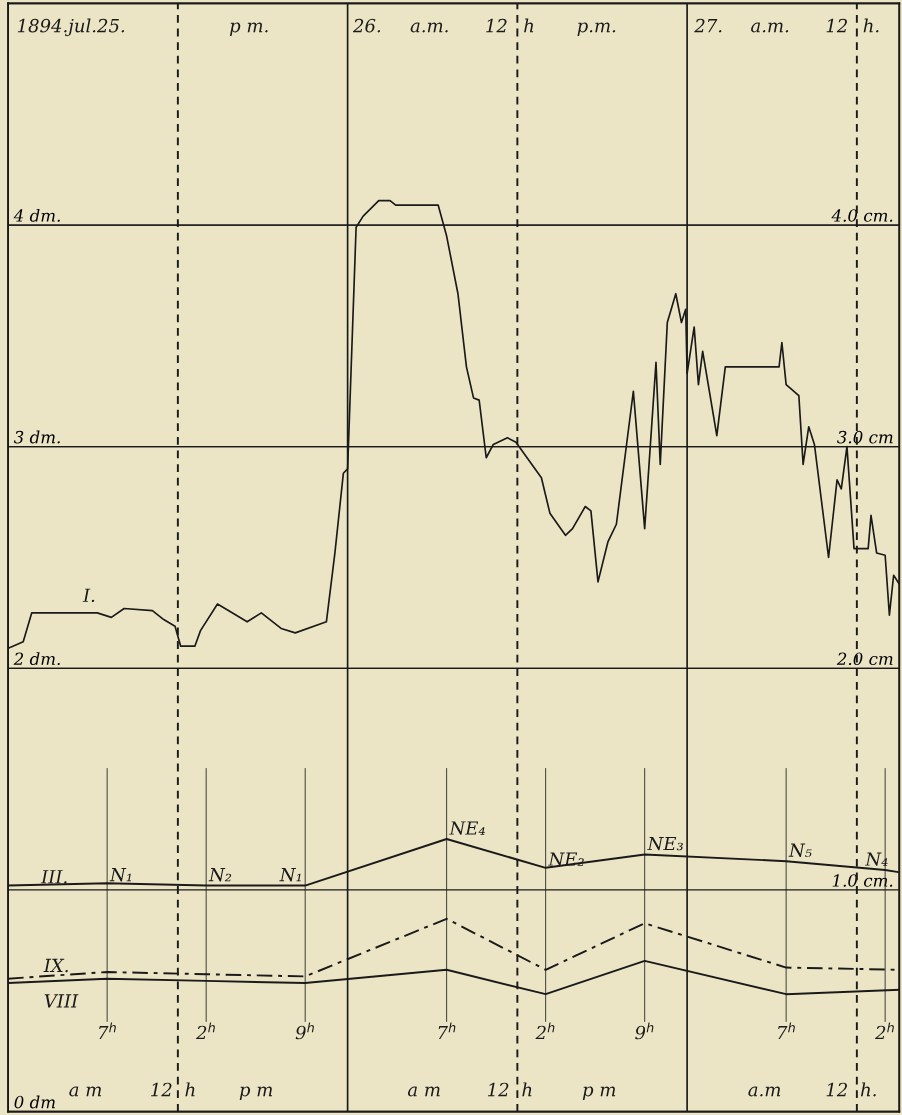 The height and width of the screenshot is (1115, 902). Describe the element at coordinates (220, 874) in the screenshot. I see `annotation: N₂` at that location.